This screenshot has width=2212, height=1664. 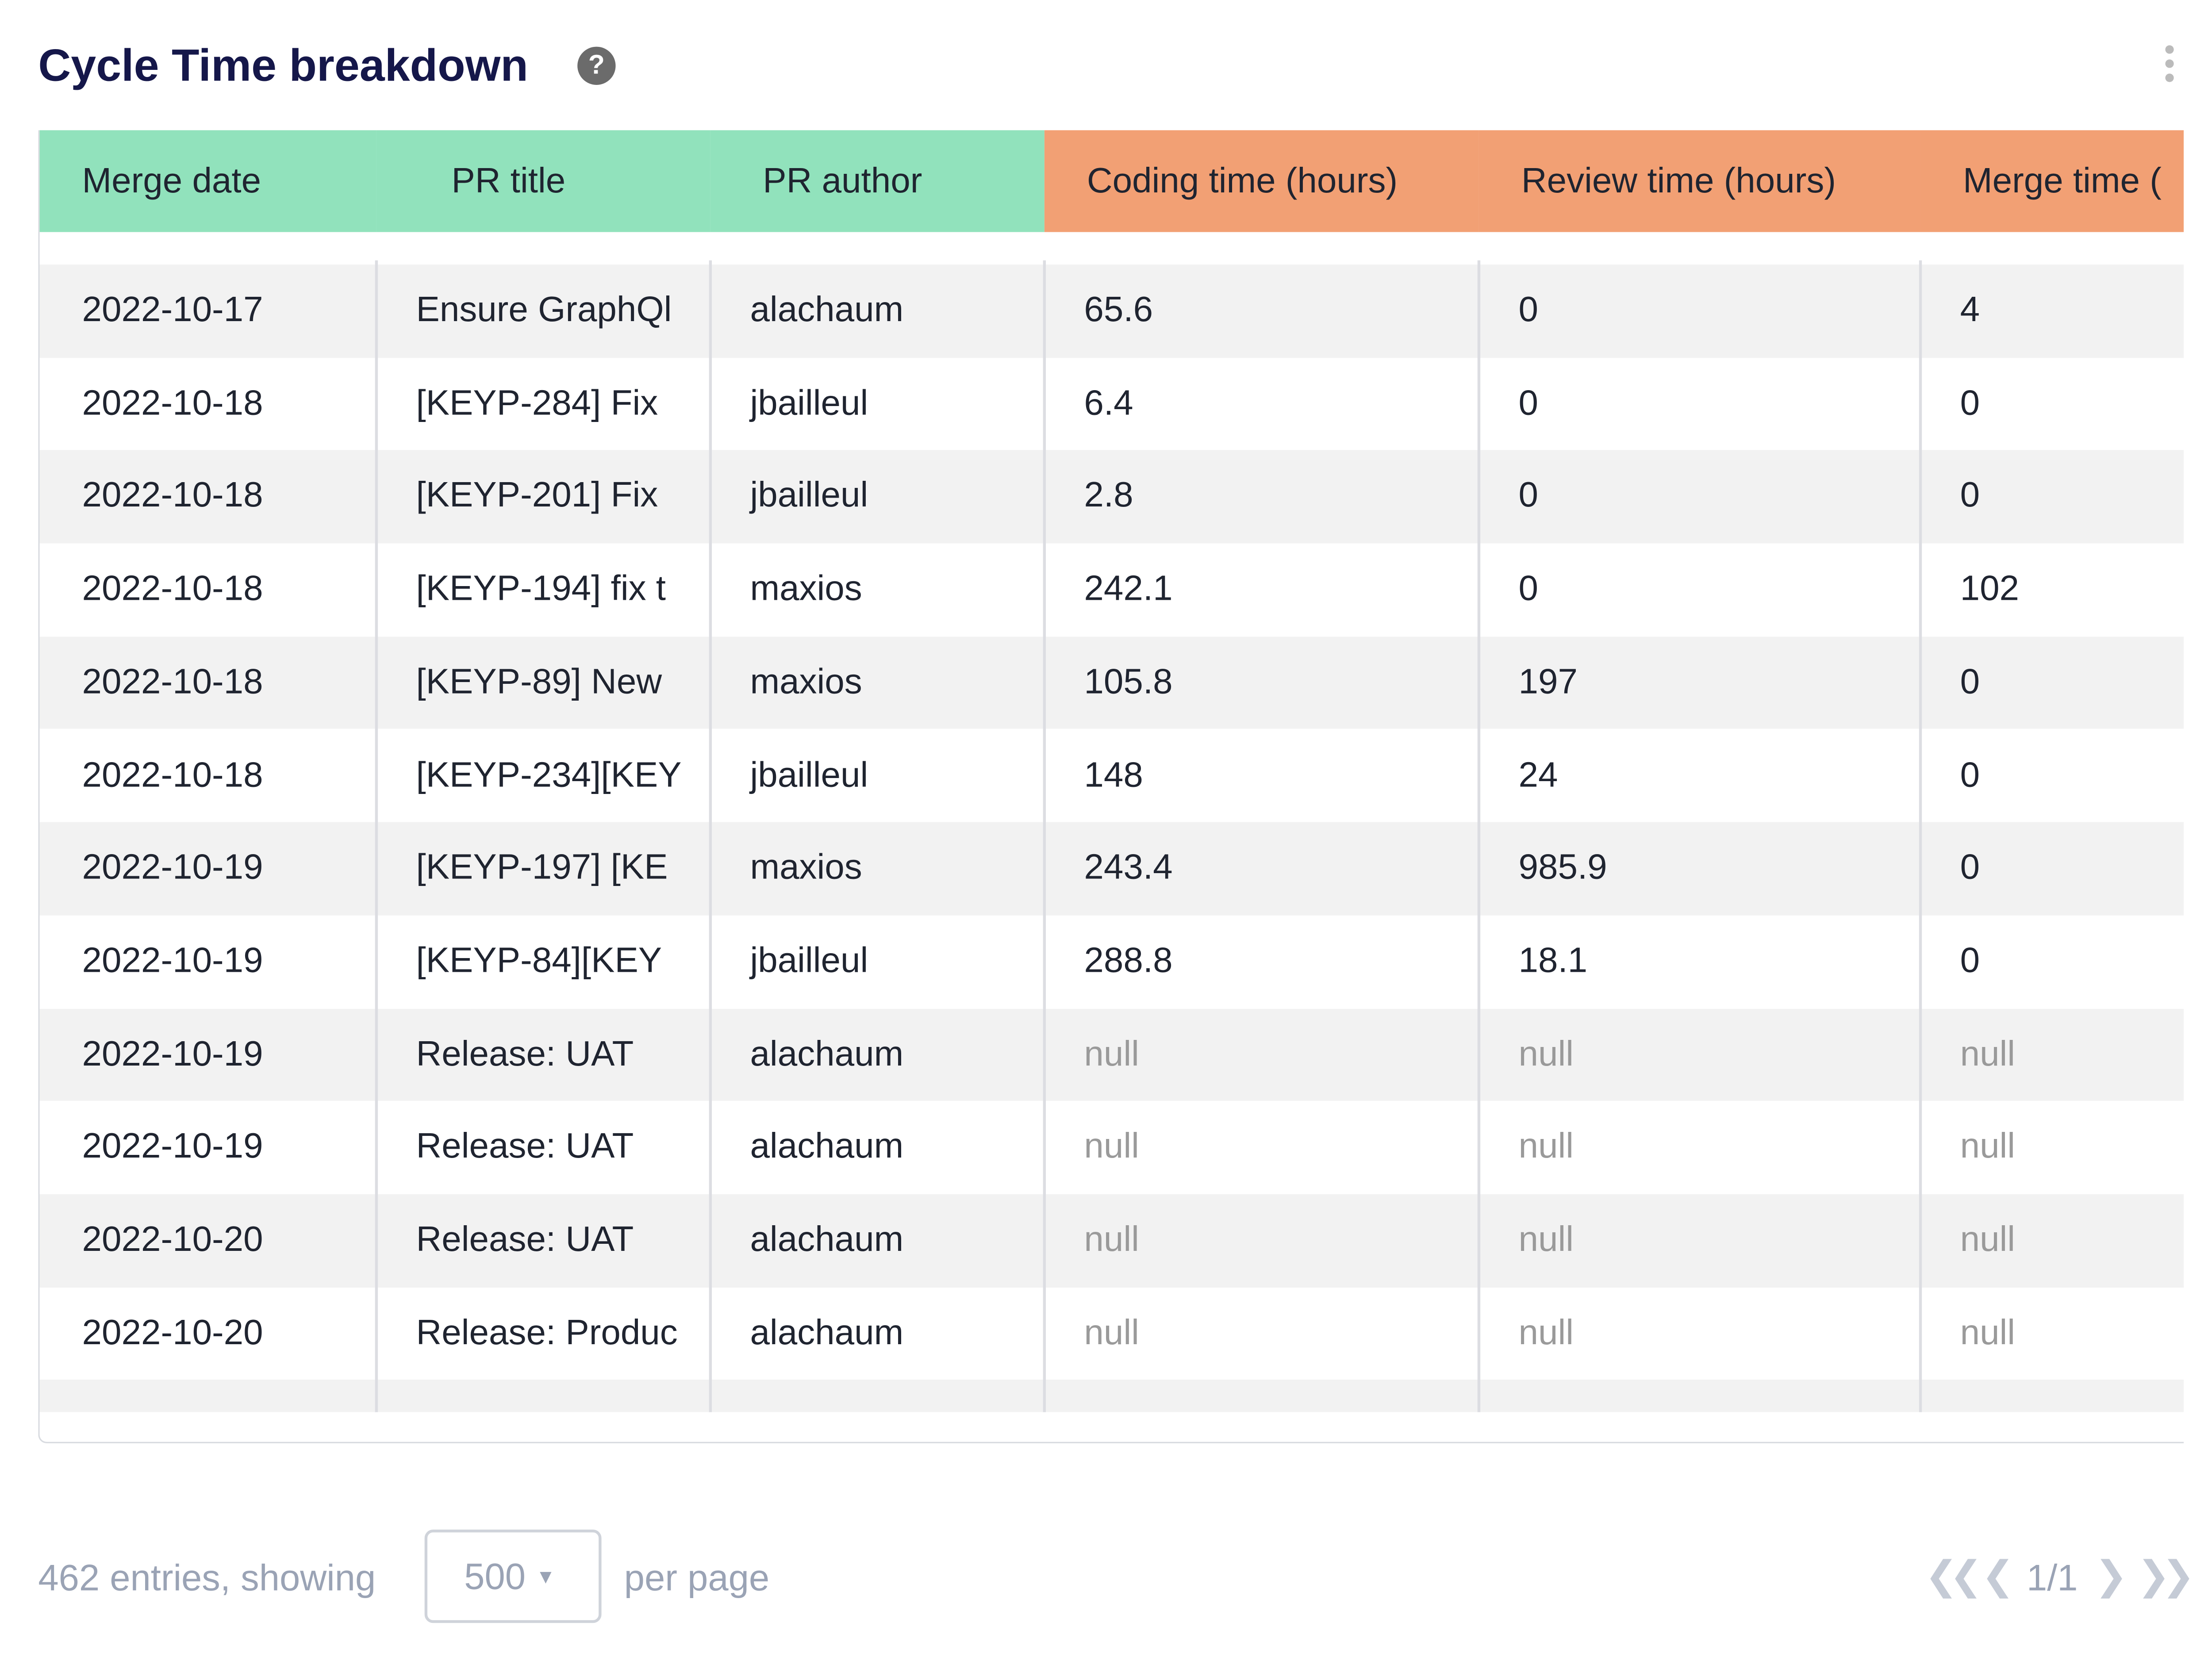 I want to click on per-page-text: per page, so click(x=697, y=1577).